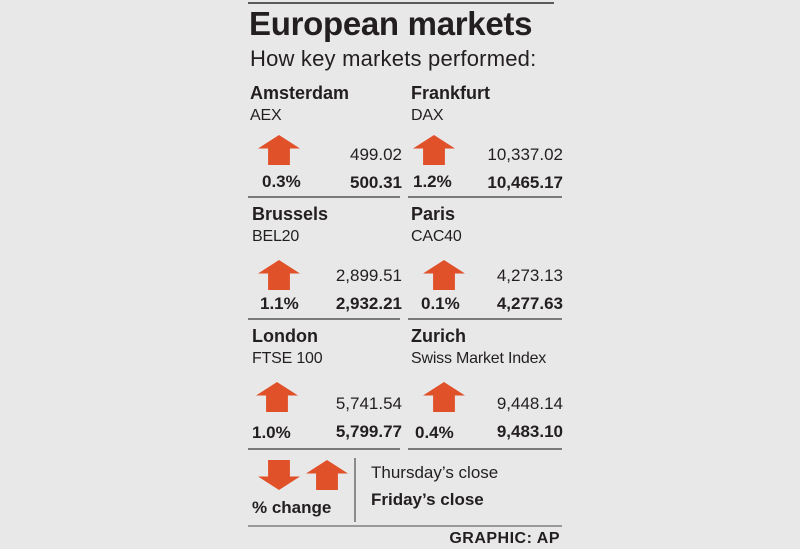 The image size is (800, 549). Describe the element at coordinates (489, 264) in the screenshot. I see `market-cell-paris: Paris CAC40 4,273.13 0.1% 4,277.63` at that location.